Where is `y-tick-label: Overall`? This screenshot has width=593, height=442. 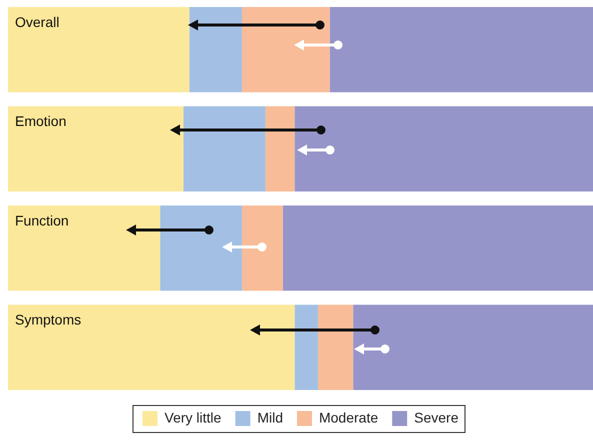
y-tick-label: Overall is located at coordinates (37, 22).